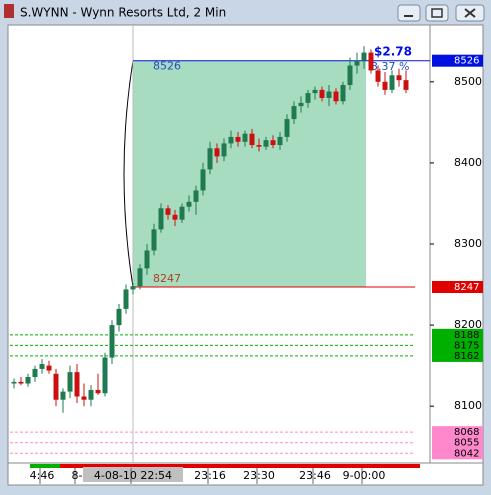 This screenshot has height=495, width=491. What do you see at coordinates (468, 243) in the screenshot?
I see `y-tick-label: 8300` at bounding box center [468, 243].